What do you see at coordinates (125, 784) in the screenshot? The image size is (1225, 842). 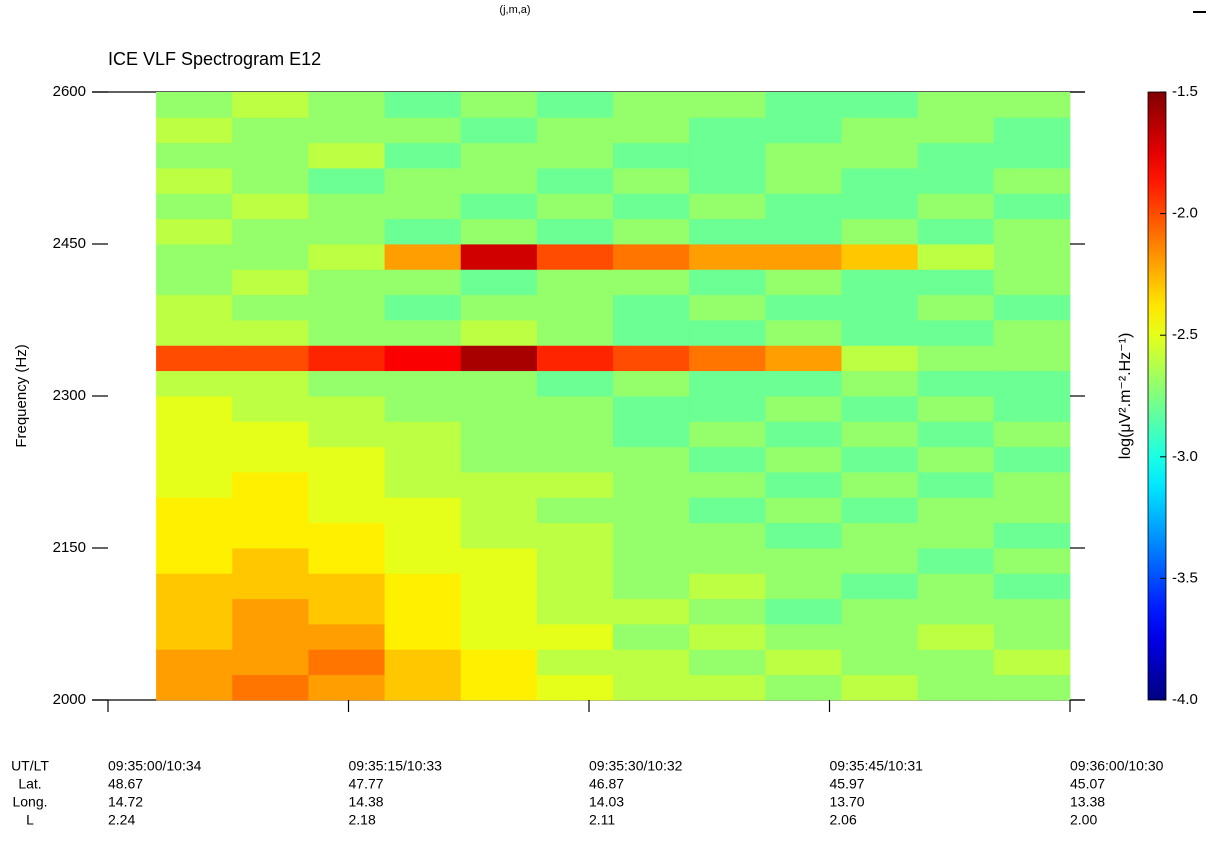 I see `ephemeris-cell: 48.67` at bounding box center [125, 784].